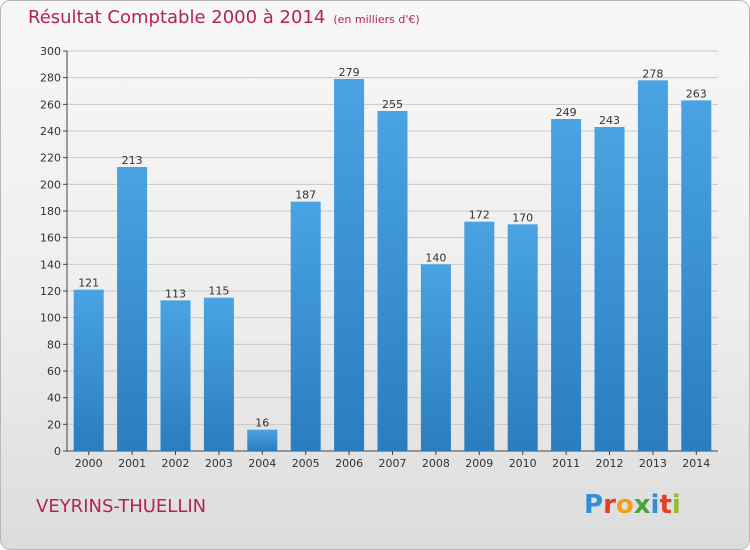 Image resolution: width=750 pixels, height=550 pixels. What do you see at coordinates (522, 217) in the screenshot?
I see `bar-value-label: 170` at bounding box center [522, 217].